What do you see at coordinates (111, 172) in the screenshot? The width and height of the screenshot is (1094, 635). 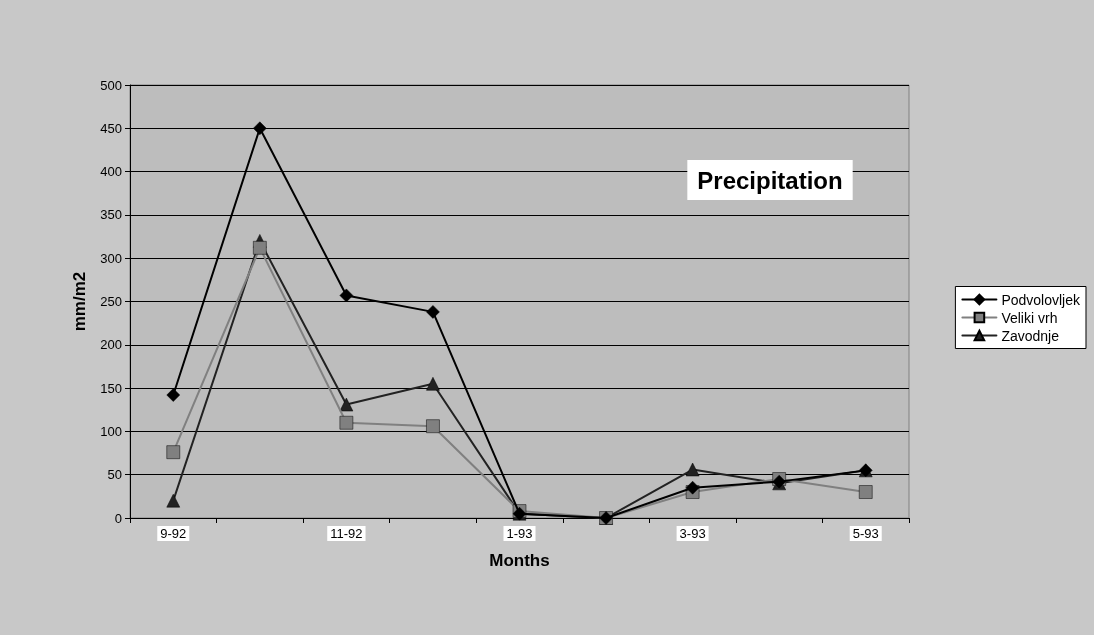 I see `y-tick-label: 400` at bounding box center [111, 172].